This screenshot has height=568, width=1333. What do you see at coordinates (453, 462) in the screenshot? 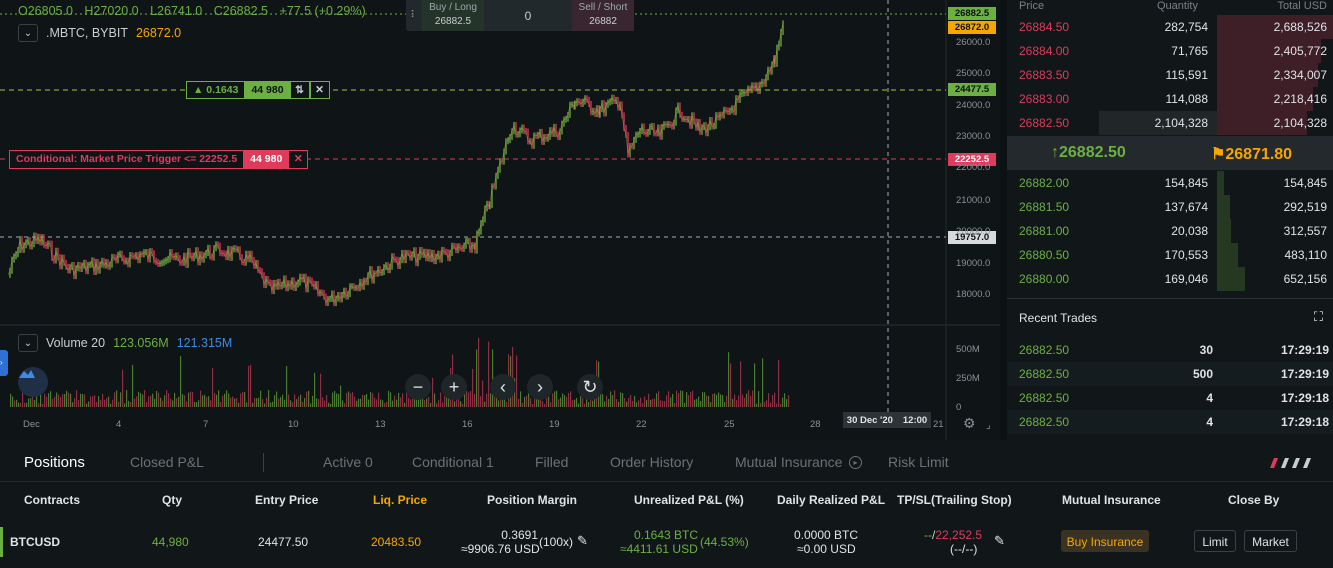
I see `tab-conditional: Conditional 1` at bounding box center [453, 462].